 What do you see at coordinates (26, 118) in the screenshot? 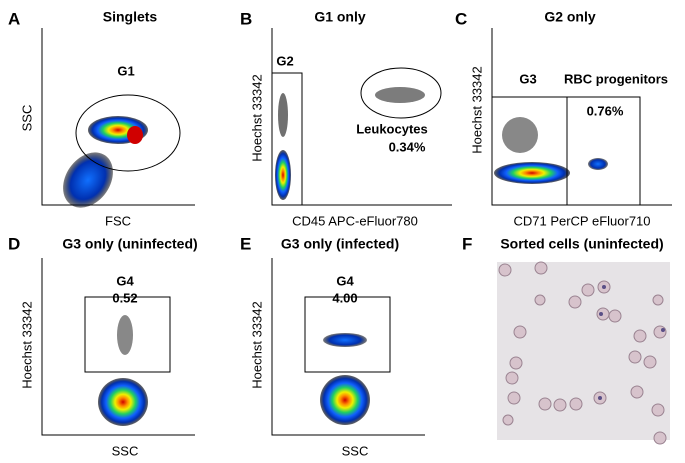
I see `y-label: SSC` at bounding box center [26, 118].